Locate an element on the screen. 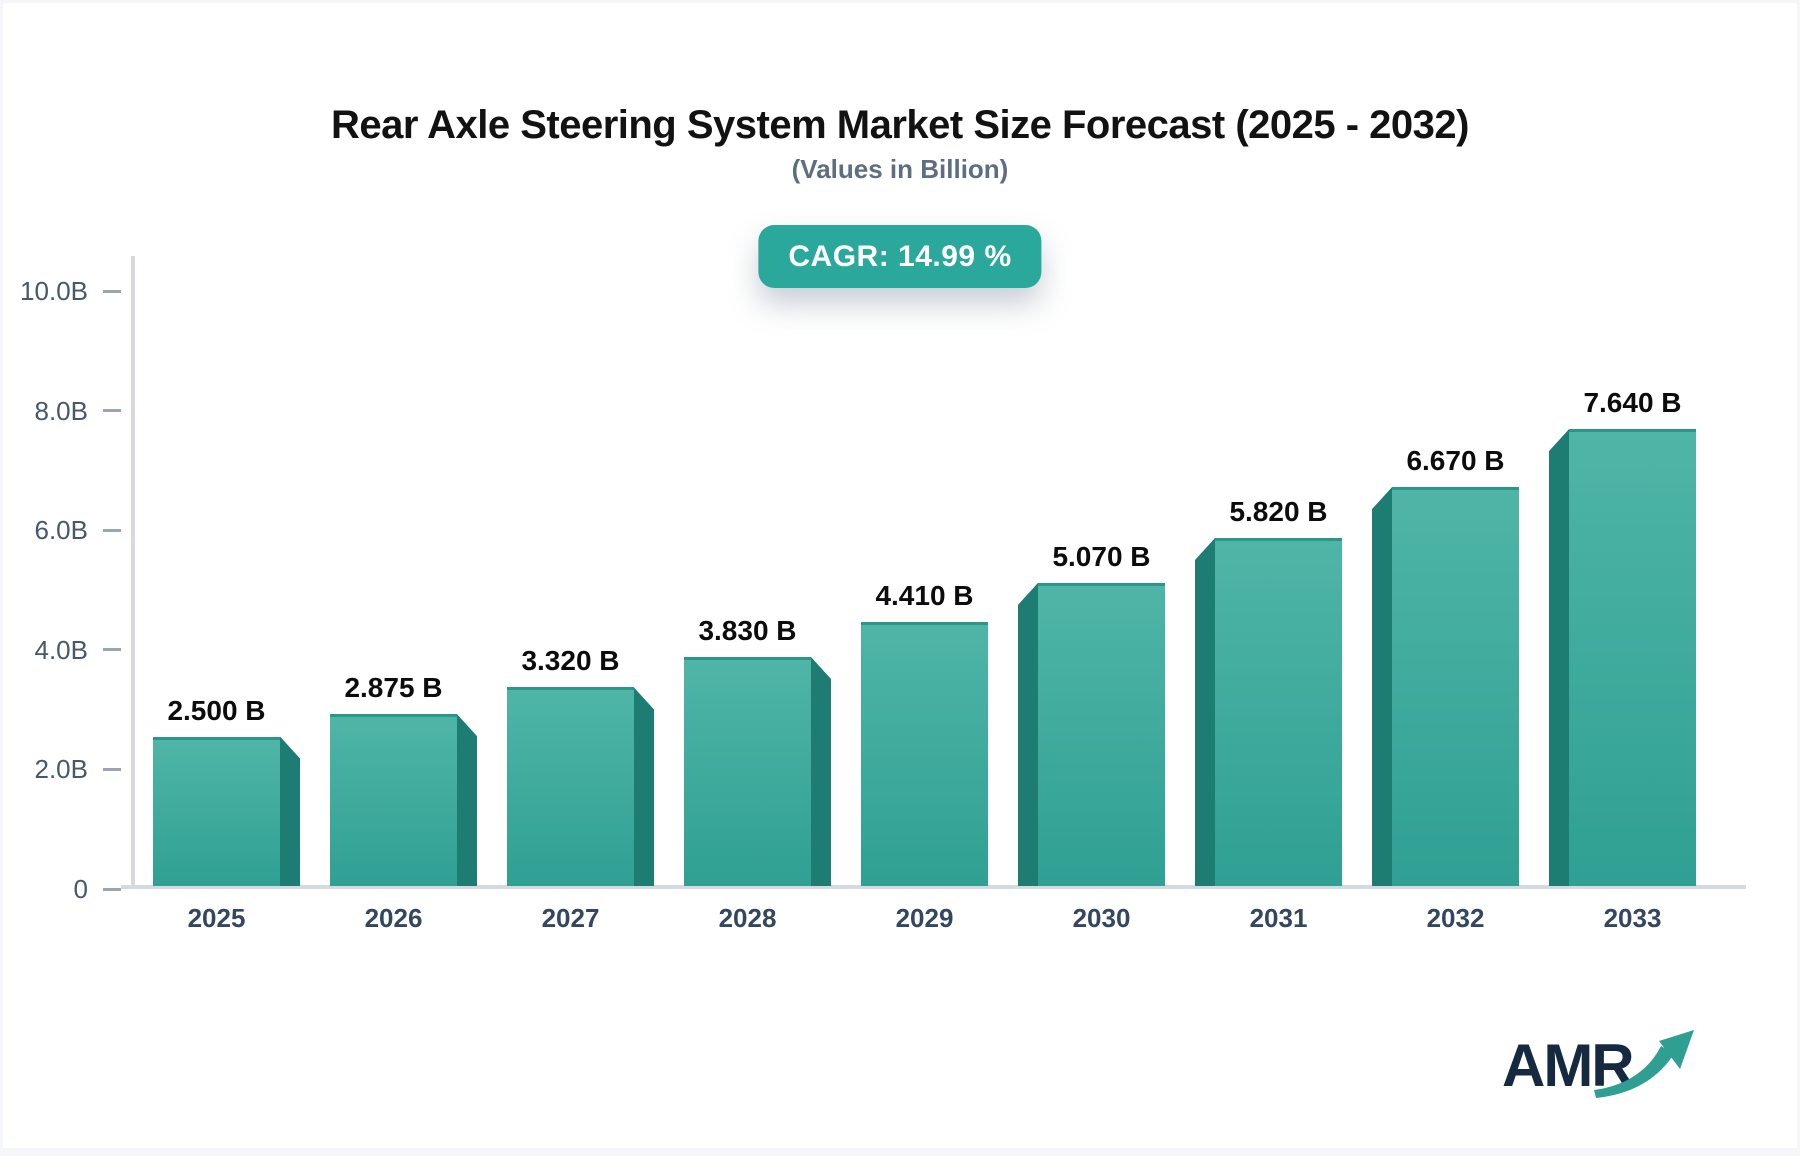 The height and width of the screenshot is (1156, 1800). bar-value-label: 2.875 B is located at coordinates (393, 688).